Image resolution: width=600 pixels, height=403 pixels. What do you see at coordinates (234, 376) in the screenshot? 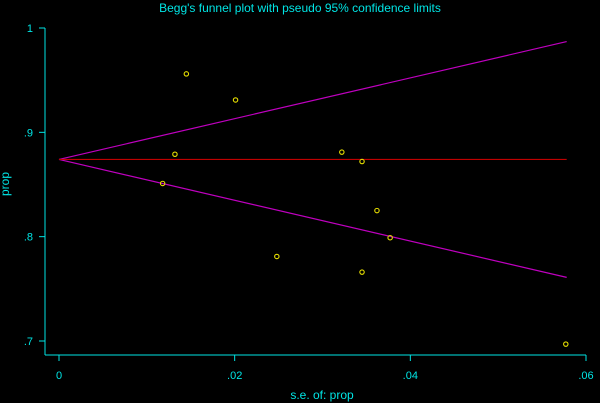
I see `x-tick-label: .02` at bounding box center [234, 376].